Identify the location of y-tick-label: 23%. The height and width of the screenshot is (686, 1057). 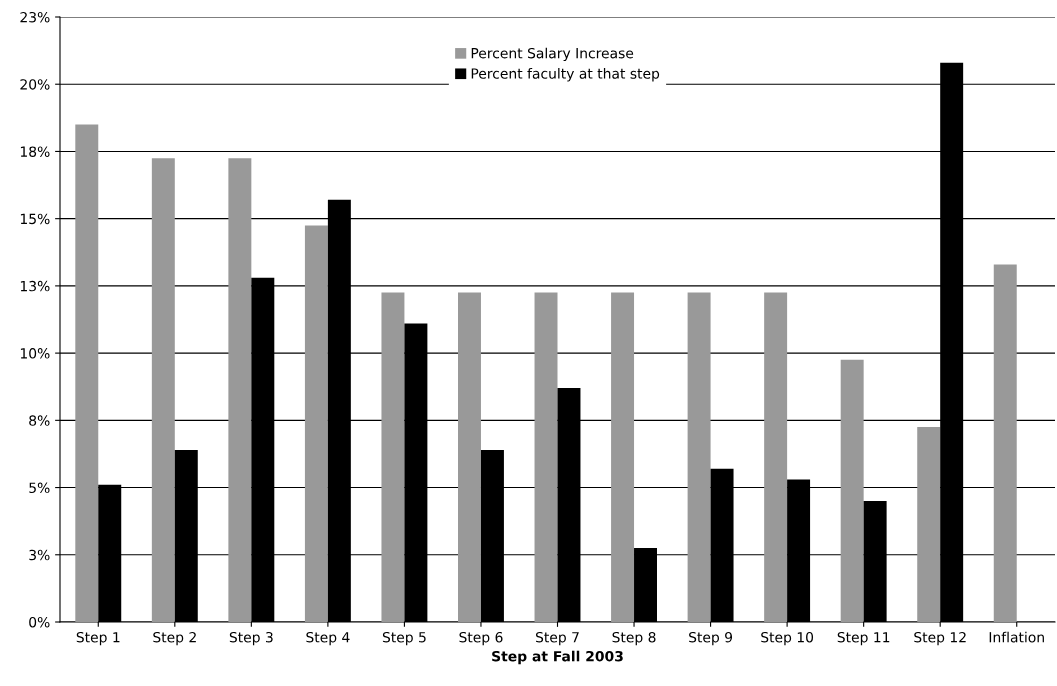
(35, 17).